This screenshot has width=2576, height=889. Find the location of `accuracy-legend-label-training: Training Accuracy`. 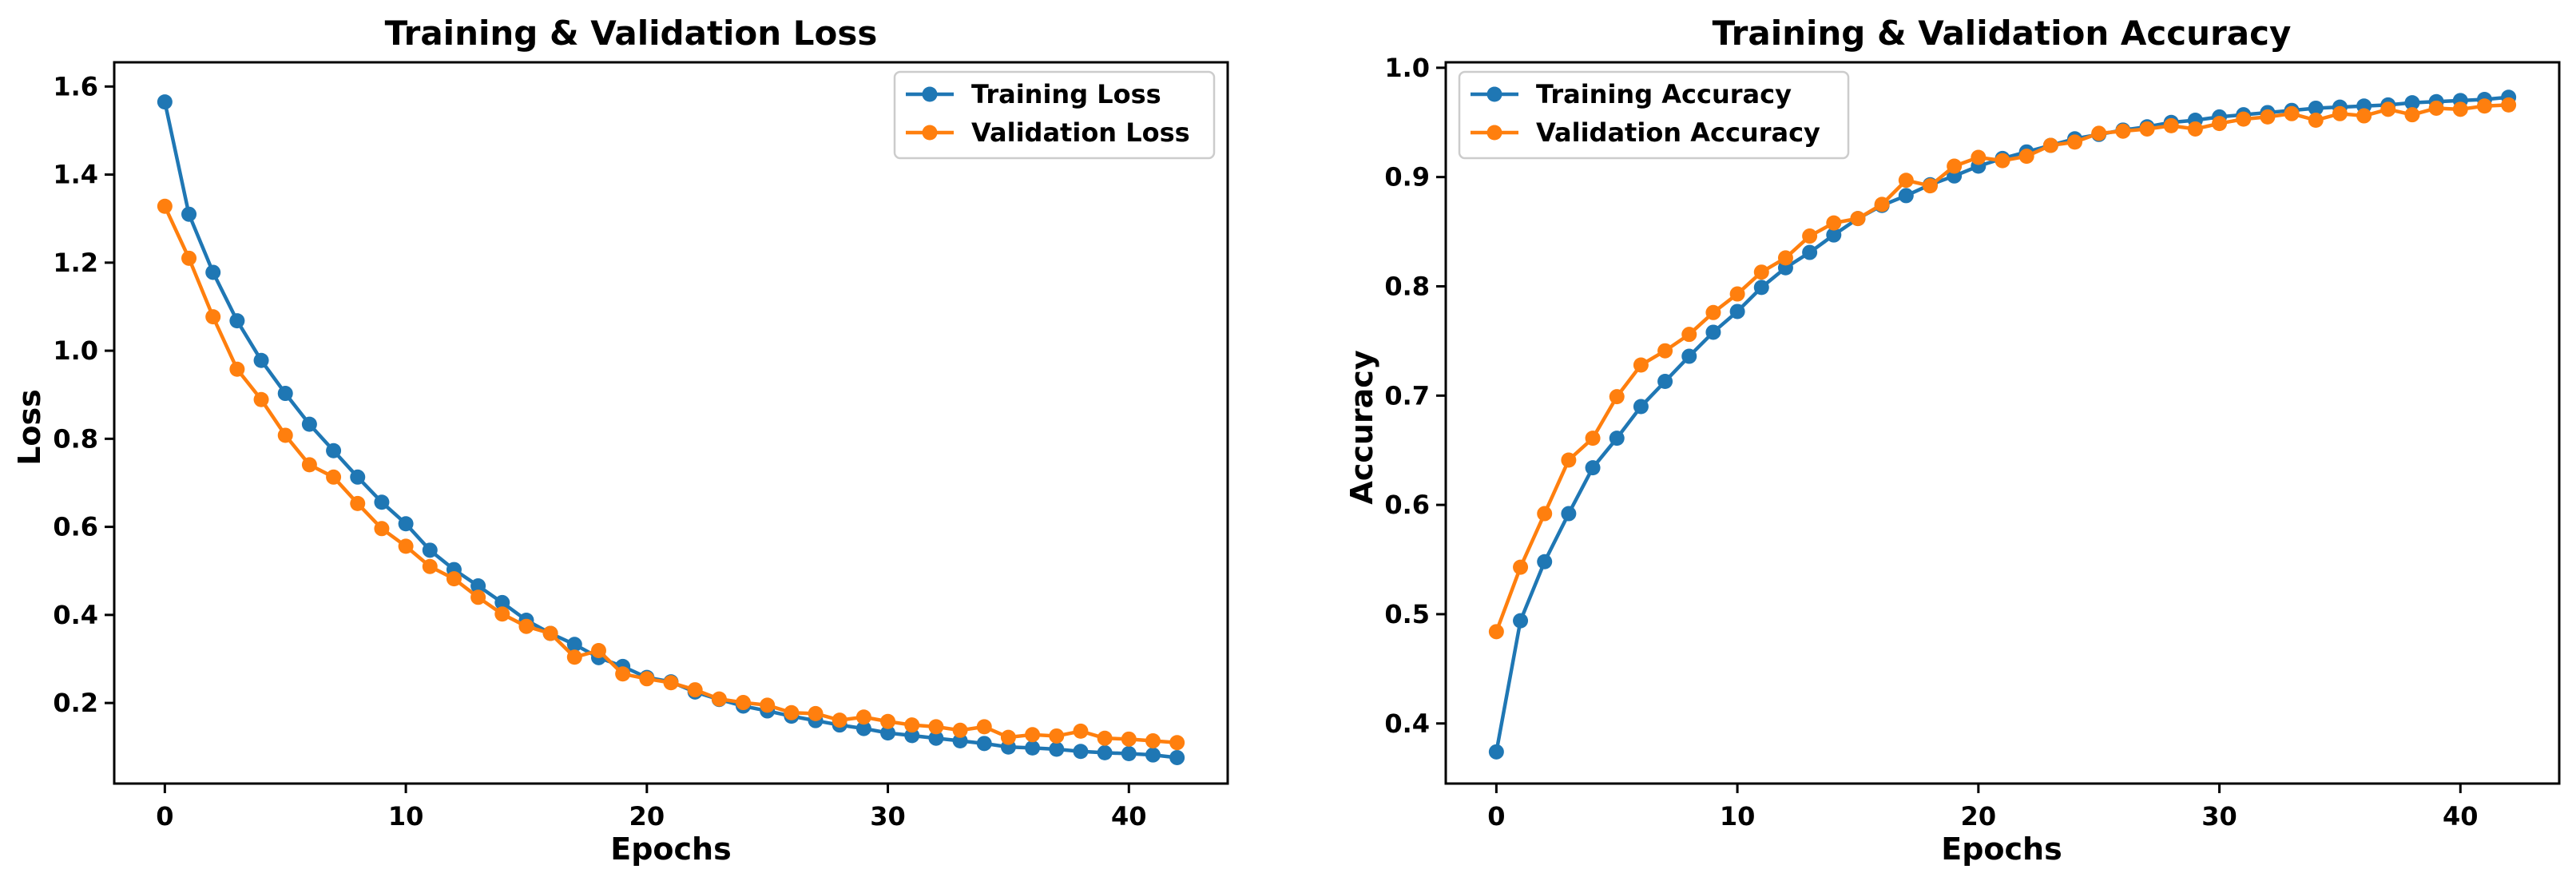

accuracy-legend-label-training: Training Accuracy is located at coordinates (1664, 94).